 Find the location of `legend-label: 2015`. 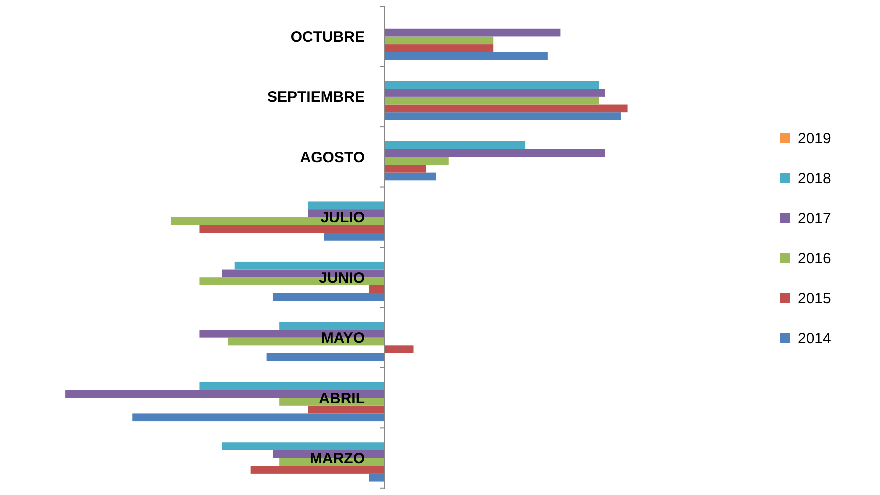

legend-label: 2015 is located at coordinates (815, 299).